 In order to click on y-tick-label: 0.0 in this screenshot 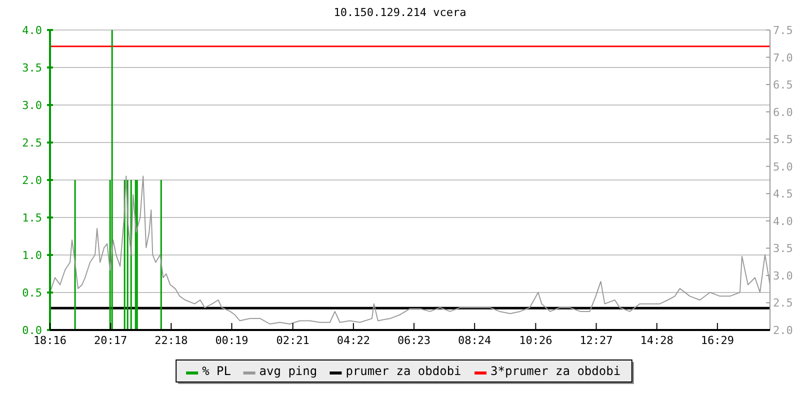, I will do `click(32, 330)`.